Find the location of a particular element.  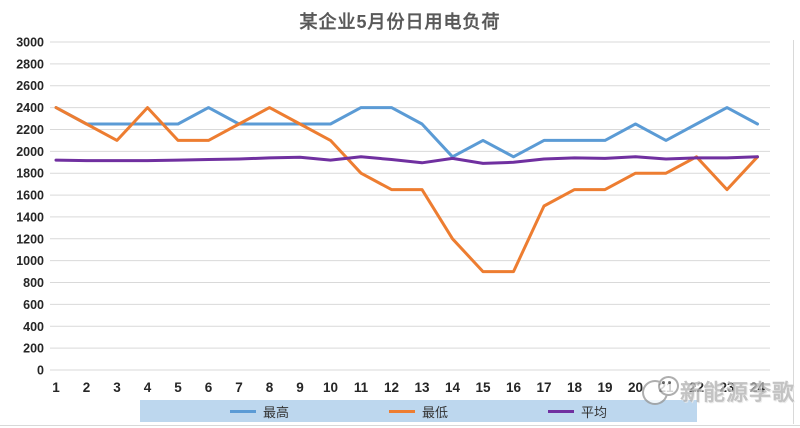

y-axis-tick-label: 200 is located at coordinates (33, 349).